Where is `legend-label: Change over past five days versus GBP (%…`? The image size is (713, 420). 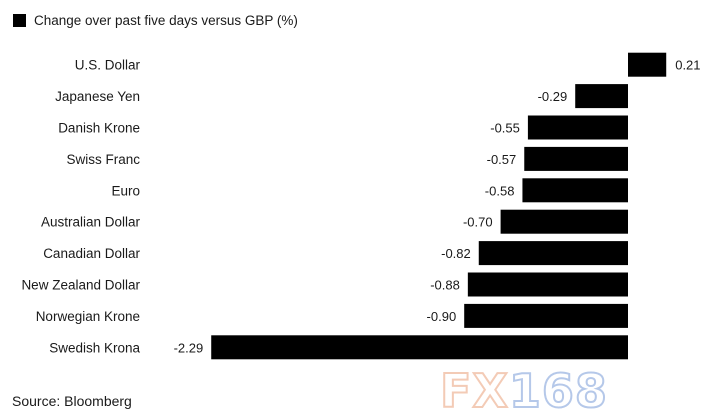 legend-label: Change over past five days versus GBP (%… is located at coordinates (166, 20).